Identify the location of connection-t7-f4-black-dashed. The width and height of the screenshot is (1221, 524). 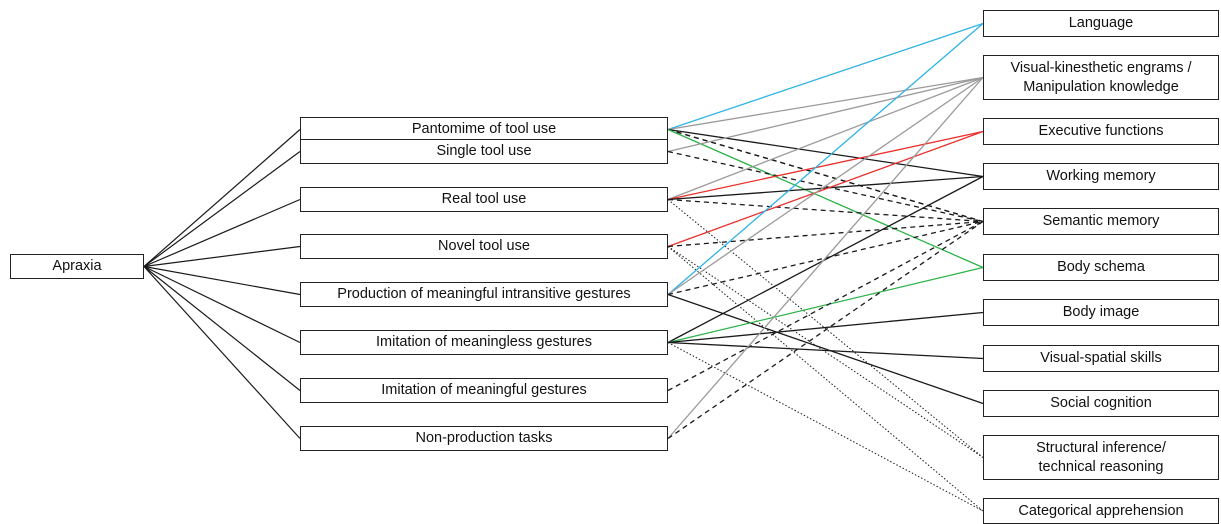
(825, 330).